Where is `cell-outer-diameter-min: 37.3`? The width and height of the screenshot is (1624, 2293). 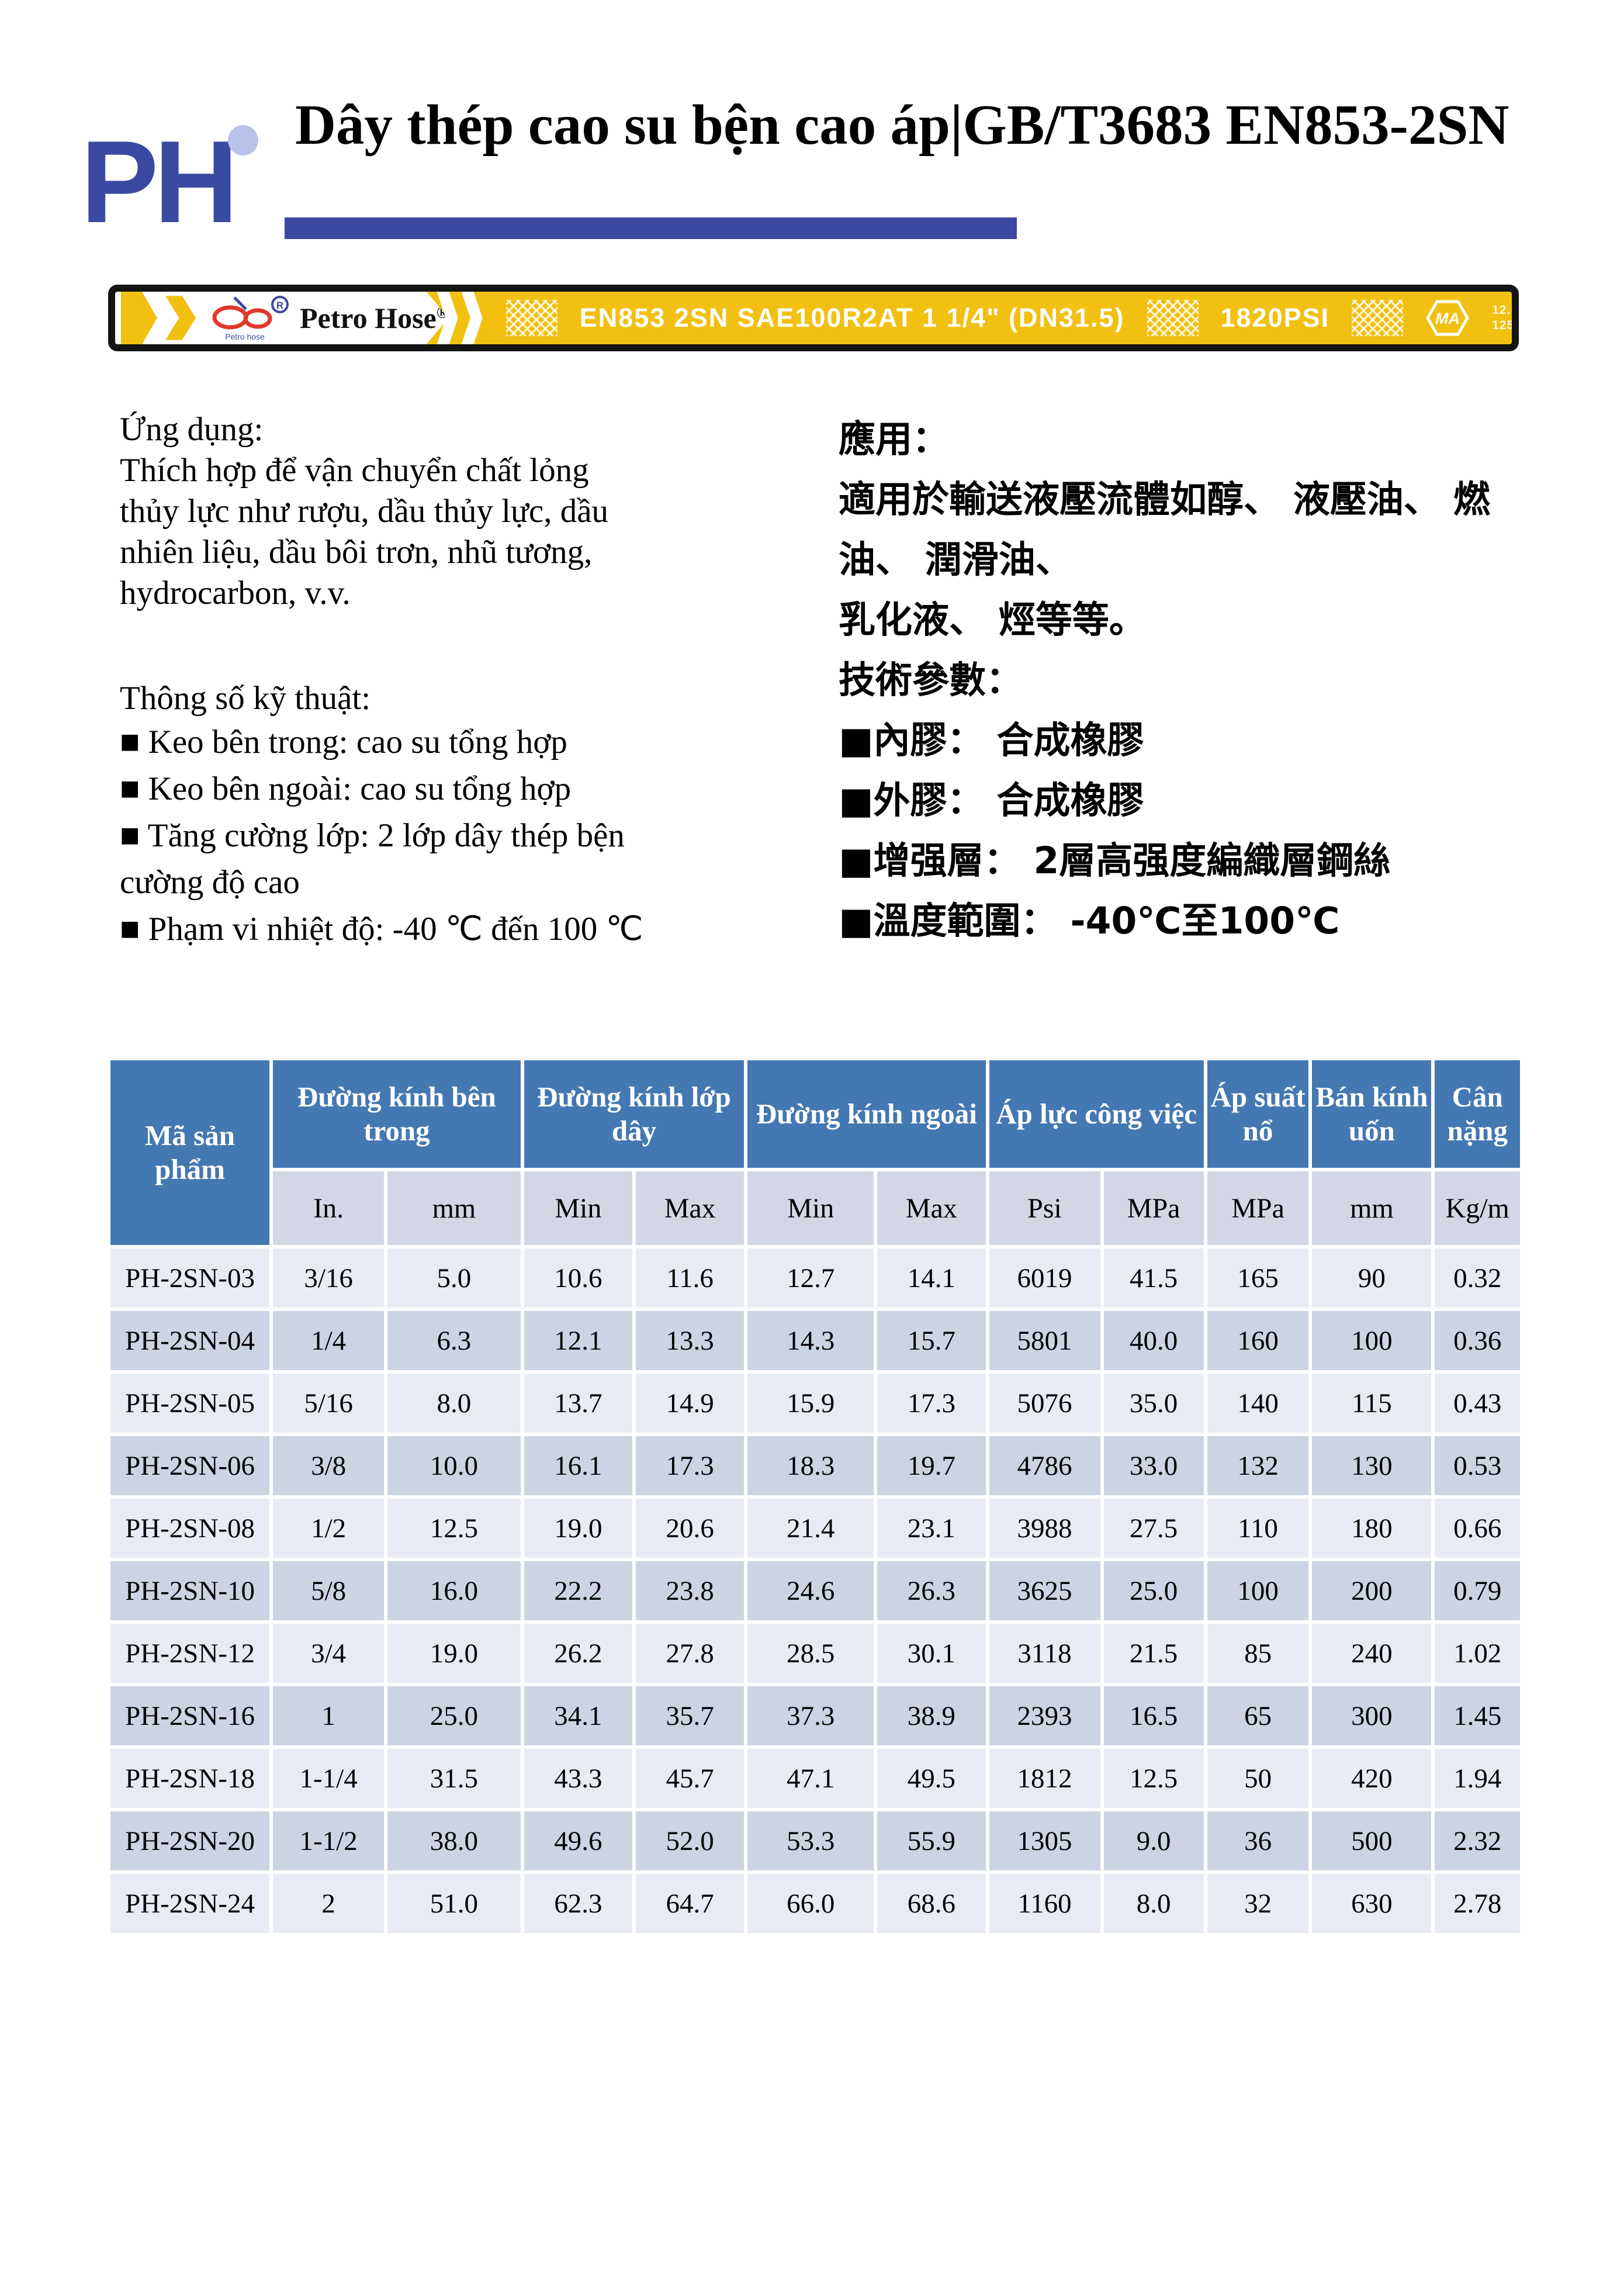 cell-outer-diameter-min: 37.3 is located at coordinates (810, 1715).